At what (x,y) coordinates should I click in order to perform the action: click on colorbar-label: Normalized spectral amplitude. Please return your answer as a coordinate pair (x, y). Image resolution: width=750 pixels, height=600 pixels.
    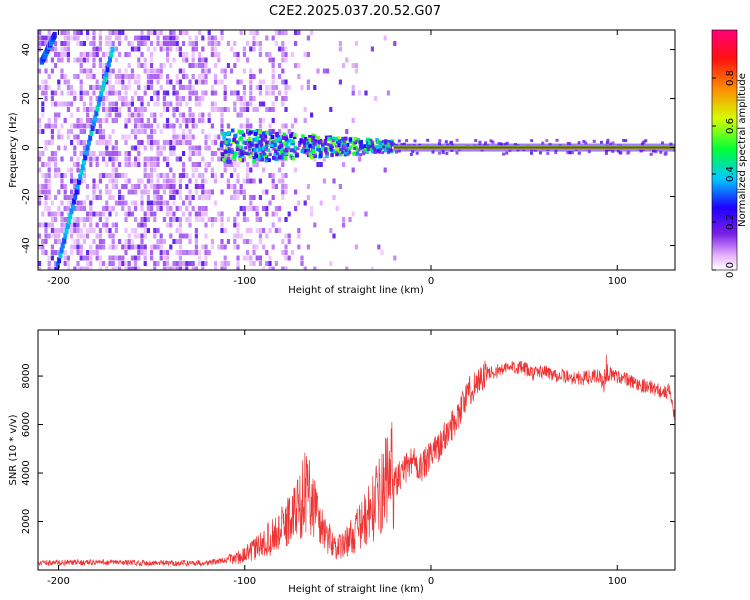
    Looking at the image, I should click on (742, 150).